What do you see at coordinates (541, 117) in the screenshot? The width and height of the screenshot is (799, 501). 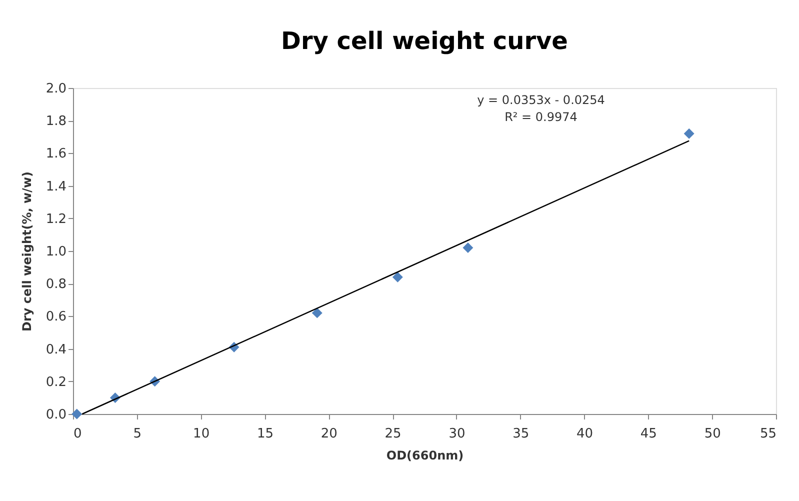 I see `annotation: R² = 0.9974` at bounding box center [541, 117].